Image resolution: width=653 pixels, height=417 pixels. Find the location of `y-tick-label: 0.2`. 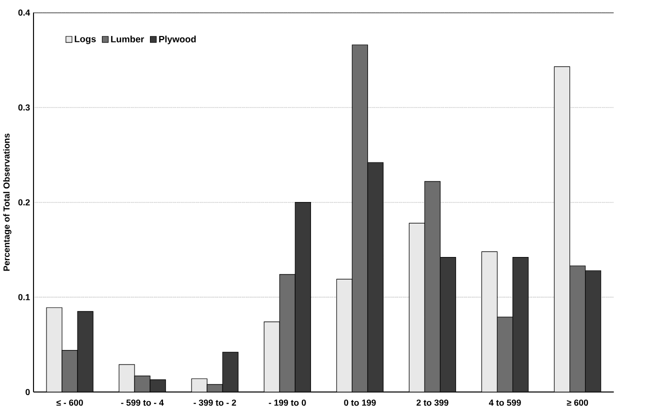

y-tick-label: 0.2 is located at coordinates (24, 202).